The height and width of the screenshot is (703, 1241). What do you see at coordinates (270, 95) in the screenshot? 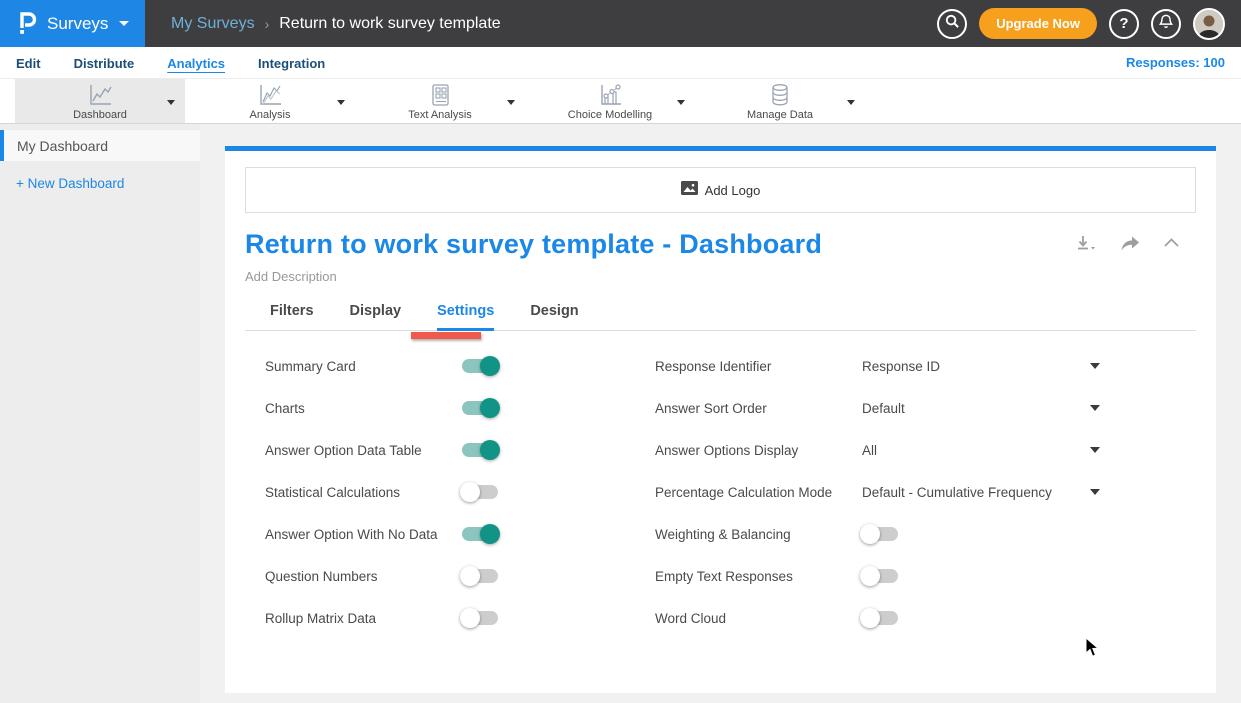
I see `analysis-line-chart-icon` at bounding box center [270, 95].